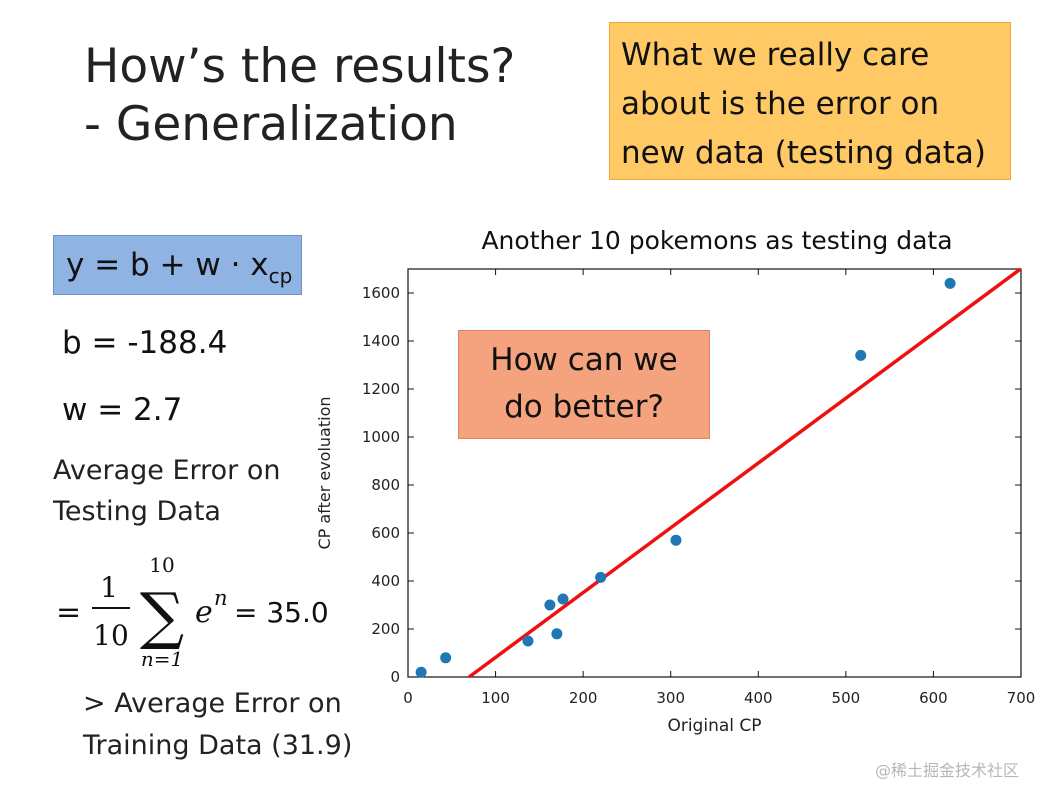 The image size is (1057, 801). What do you see at coordinates (716, 240) in the screenshot?
I see `chart-title: Another 10 pokemons as testing data` at bounding box center [716, 240].